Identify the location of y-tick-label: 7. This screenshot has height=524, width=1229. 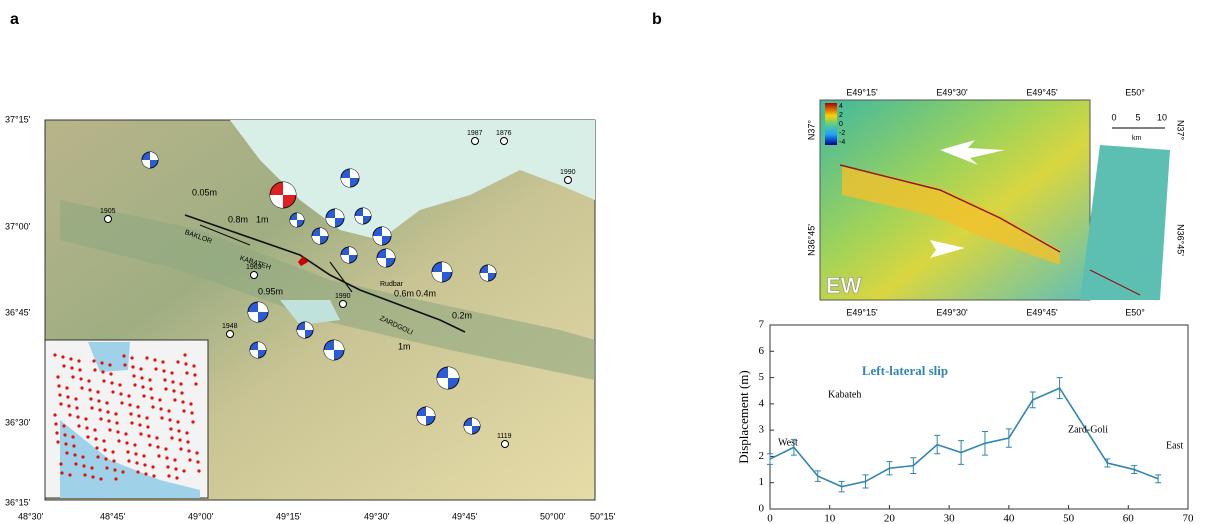
(762, 325).